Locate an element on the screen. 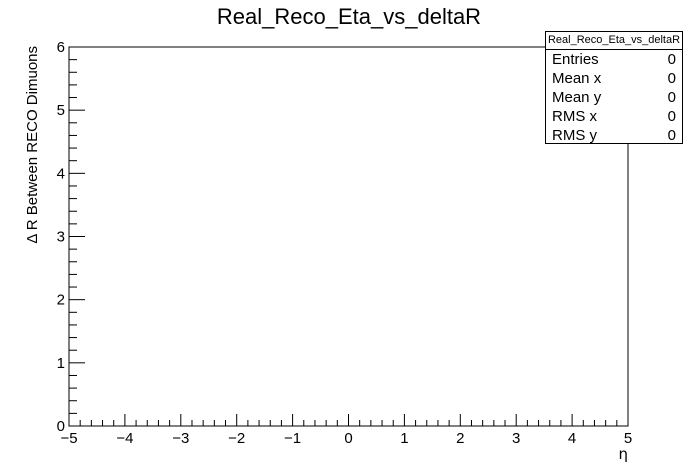 This screenshot has height=474, width=698. x-tick-label: −2 is located at coordinates (236, 438).